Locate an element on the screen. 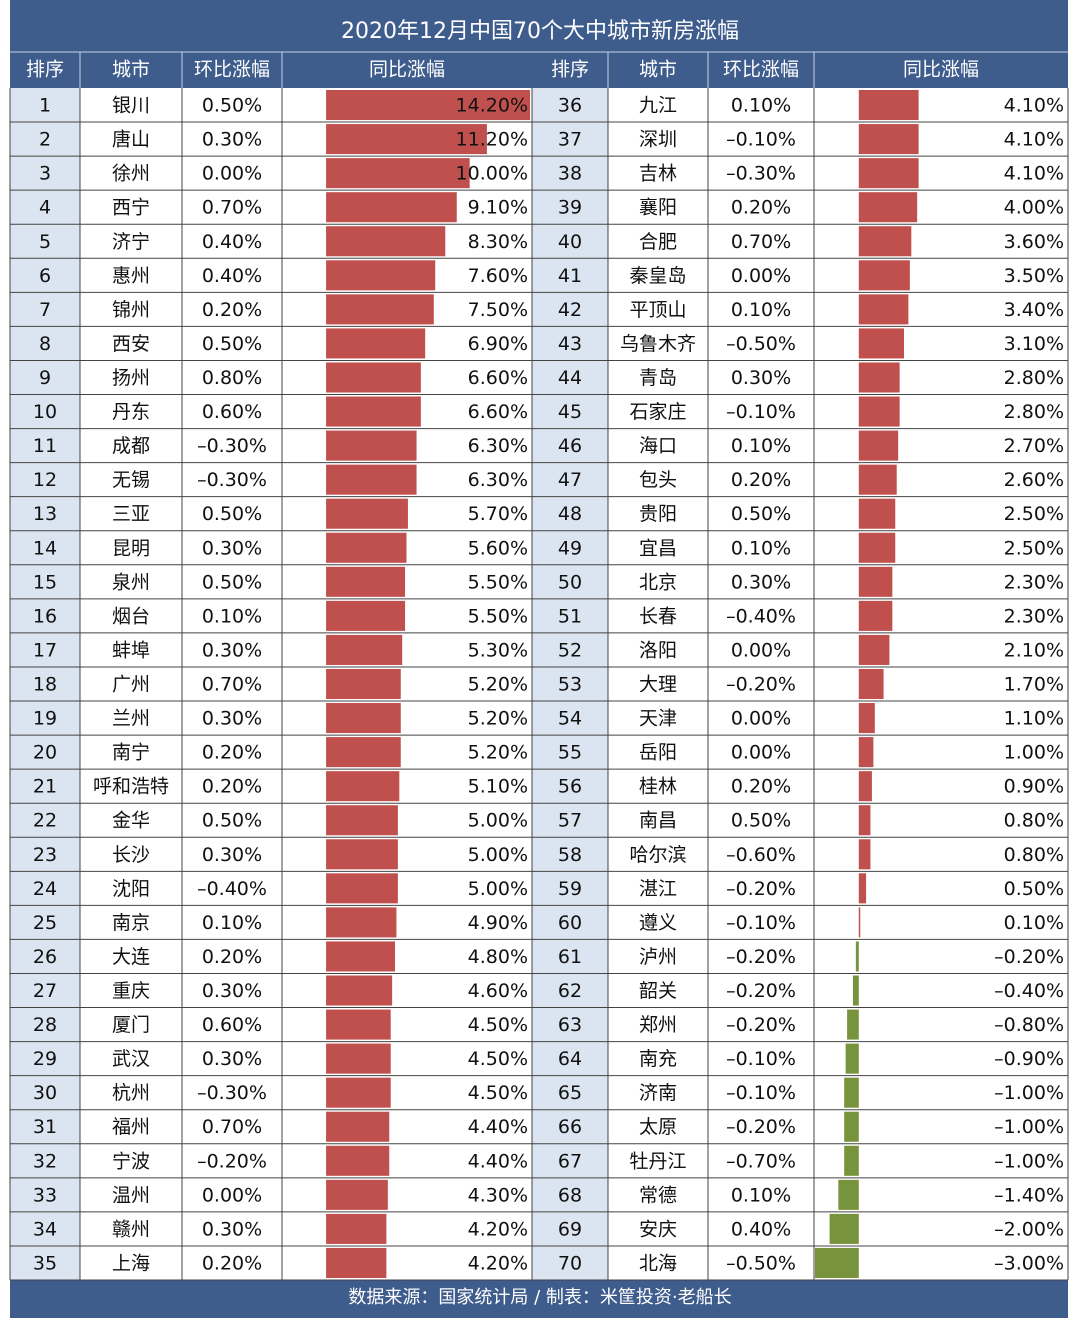 This screenshot has height=1332, width=1080. rank: 30 is located at coordinates (45, 1093).